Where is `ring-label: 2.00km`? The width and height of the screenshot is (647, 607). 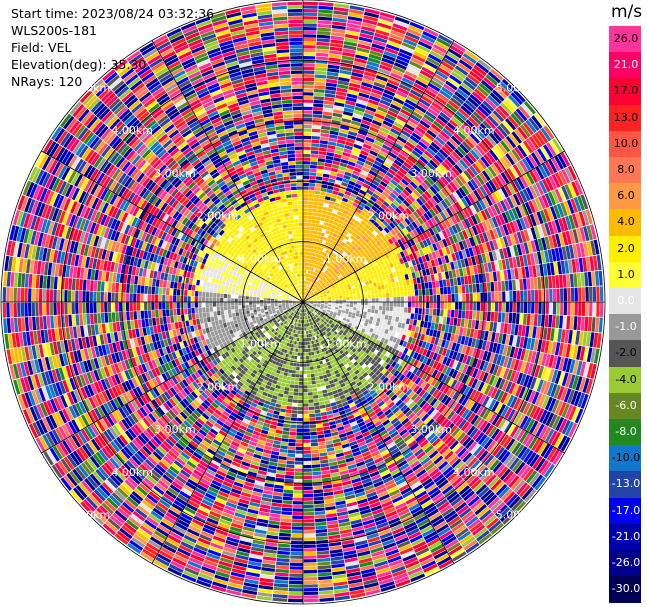
ring-label: 2.00km is located at coordinates (218, 386).